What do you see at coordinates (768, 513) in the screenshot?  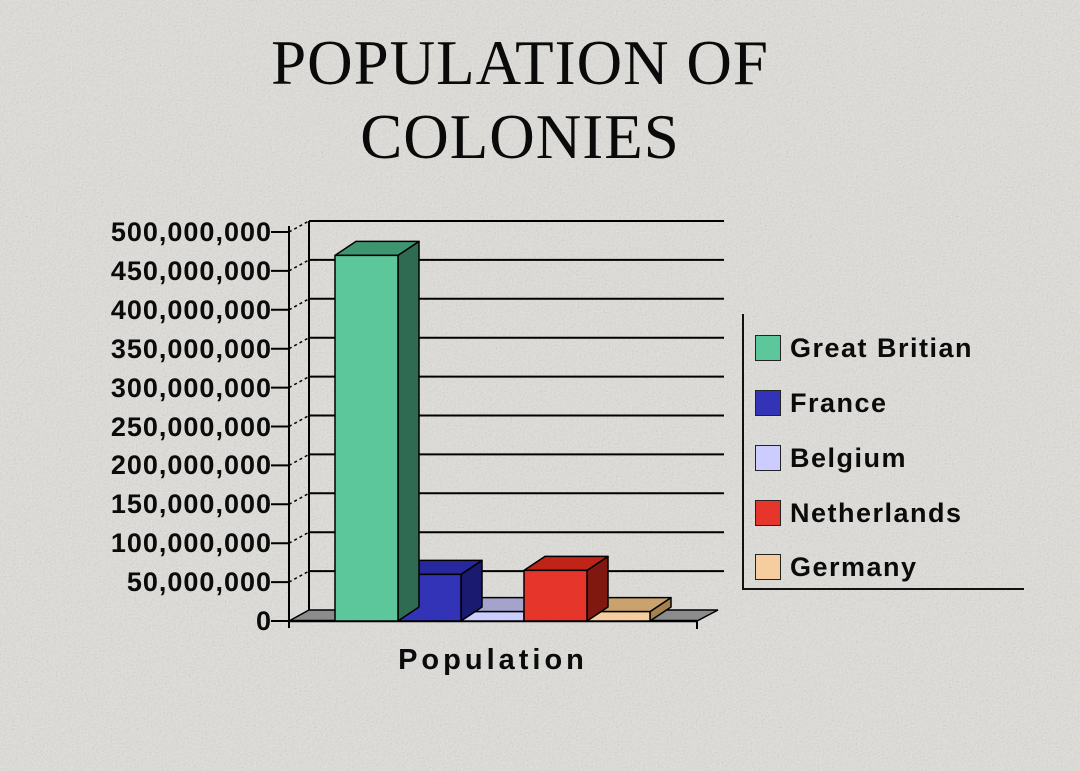 I see `legend-swatch-netherlands` at bounding box center [768, 513].